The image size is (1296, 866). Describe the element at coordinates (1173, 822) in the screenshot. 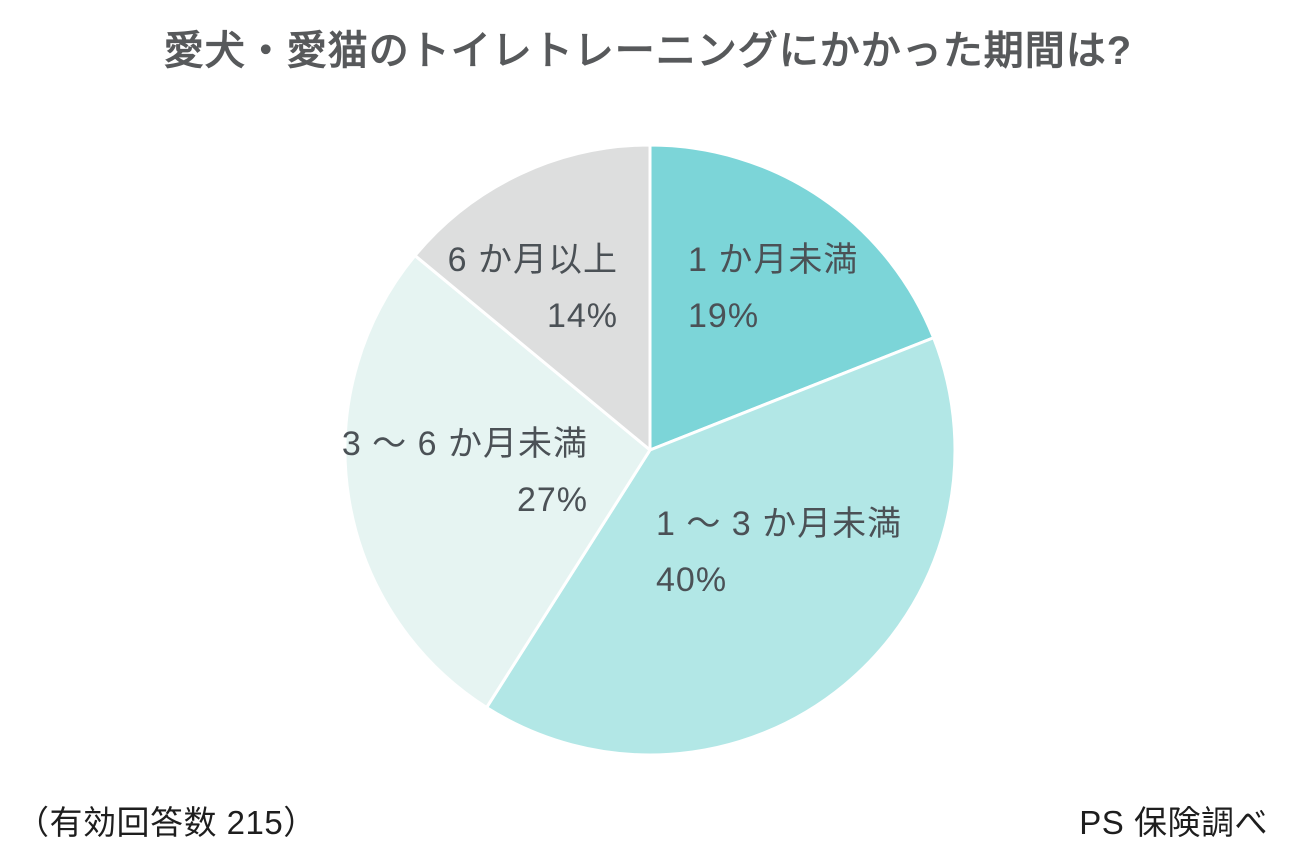

I see `source-note: PS 保険調べ` at that location.